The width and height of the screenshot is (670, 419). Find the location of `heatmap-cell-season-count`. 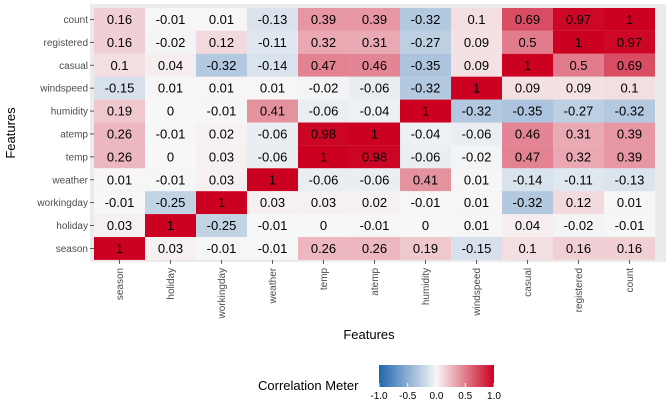

heatmap-cell-season-count is located at coordinates (629, 248).